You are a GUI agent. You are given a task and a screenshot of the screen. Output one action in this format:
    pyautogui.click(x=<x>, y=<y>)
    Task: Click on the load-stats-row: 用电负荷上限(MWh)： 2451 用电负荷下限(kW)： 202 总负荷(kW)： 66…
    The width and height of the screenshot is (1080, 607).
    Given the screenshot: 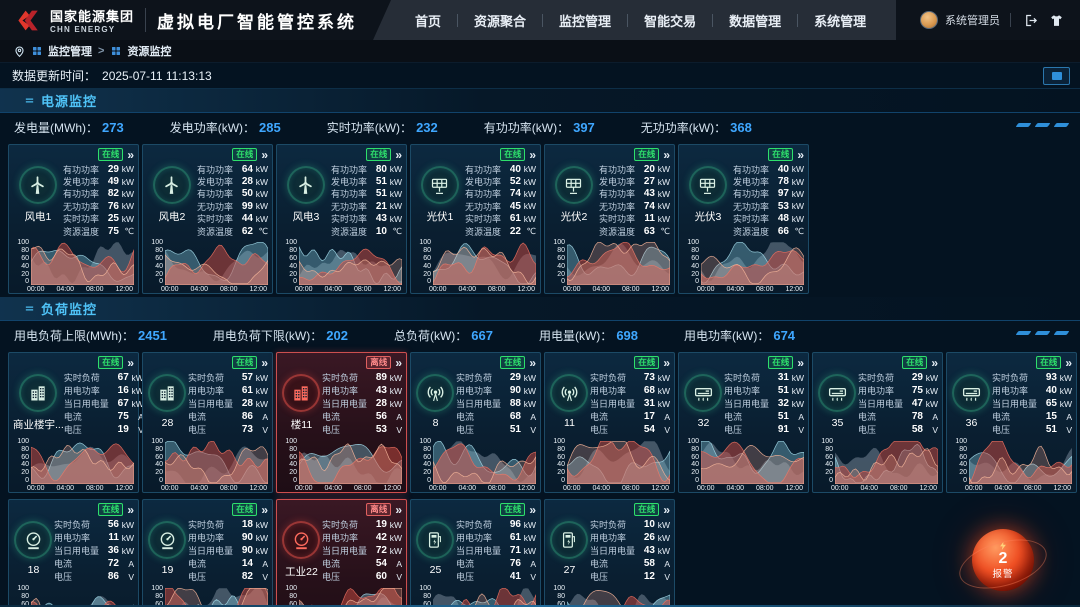 What is the action you would take?
    pyautogui.click(x=540, y=335)
    